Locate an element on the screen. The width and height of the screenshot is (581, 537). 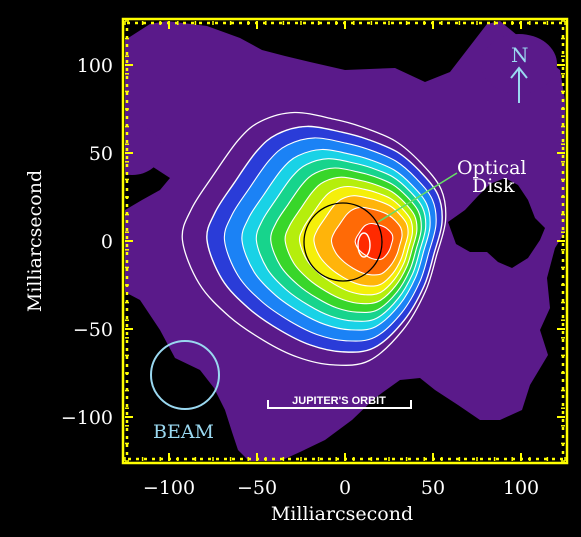
x-tick-label: 0 is located at coordinates (345, 488).